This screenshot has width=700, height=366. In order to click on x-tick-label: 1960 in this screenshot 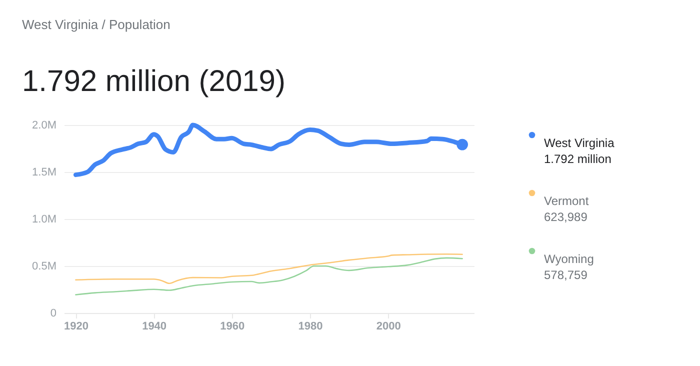, I will do `click(232, 326)`.